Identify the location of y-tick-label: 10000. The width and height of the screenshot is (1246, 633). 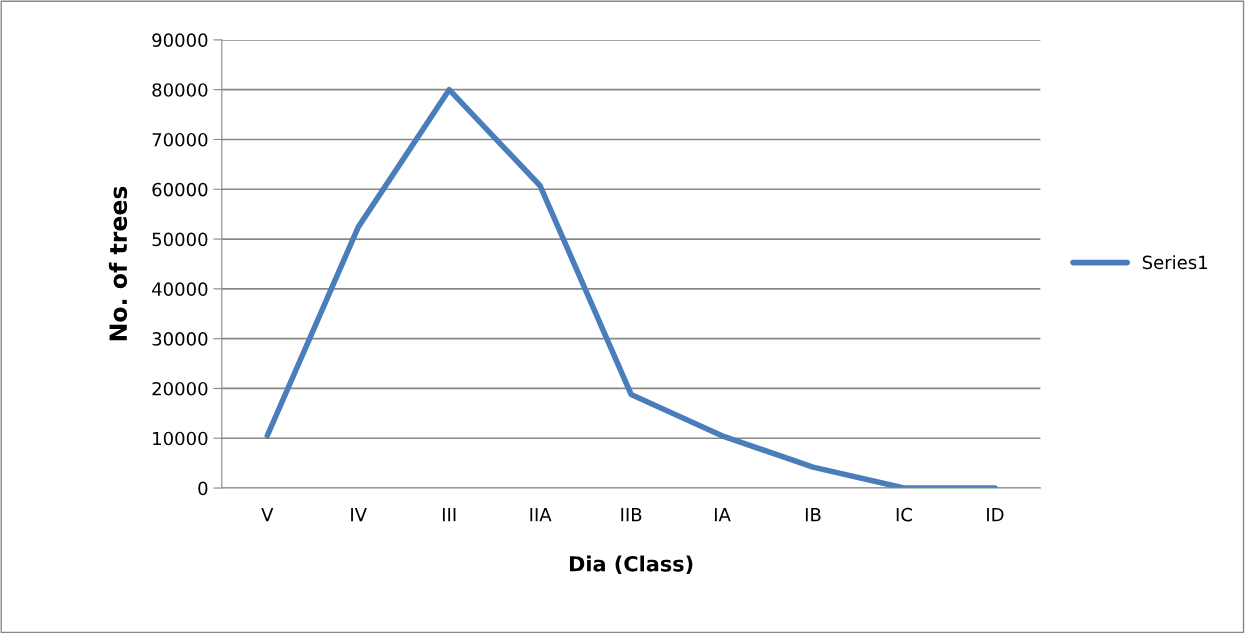
(180, 438).